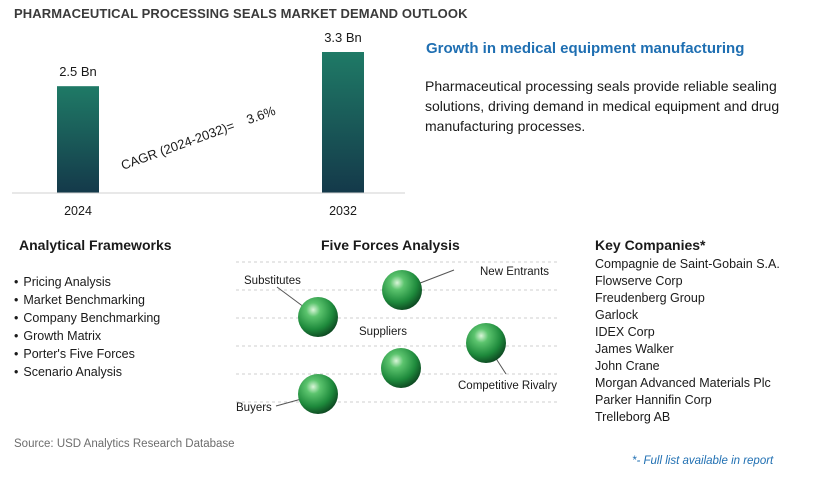 The width and height of the screenshot is (827, 486). Describe the element at coordinates (318, 317) in the screenshot. I see `sphere-substitutes` at that location.